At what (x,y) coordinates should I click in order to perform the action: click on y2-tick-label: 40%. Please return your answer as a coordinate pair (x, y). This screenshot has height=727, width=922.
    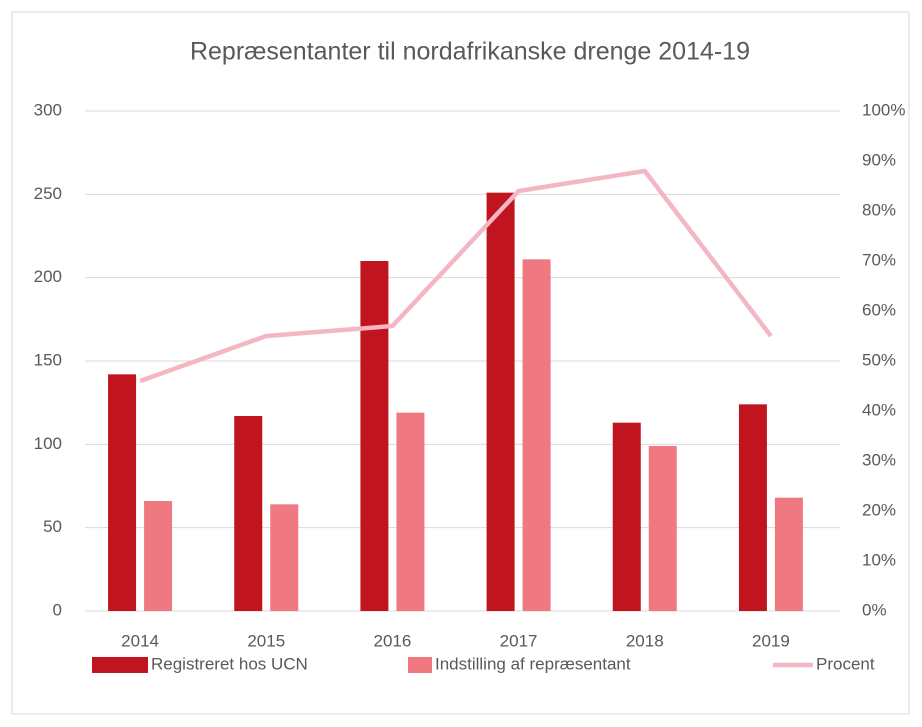
    Looking at the image, I should click on (879, 409).